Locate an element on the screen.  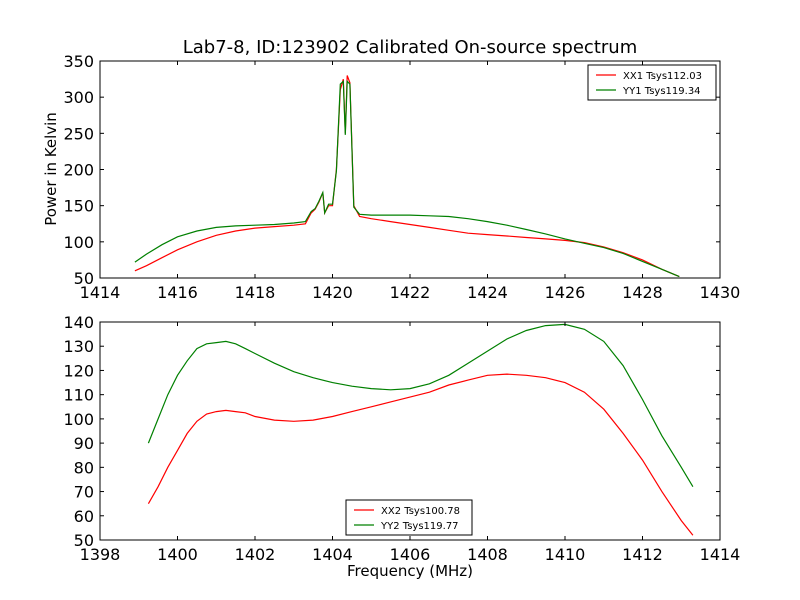
top-x-tick-label: 1424 is located at coordinates (487, 292).